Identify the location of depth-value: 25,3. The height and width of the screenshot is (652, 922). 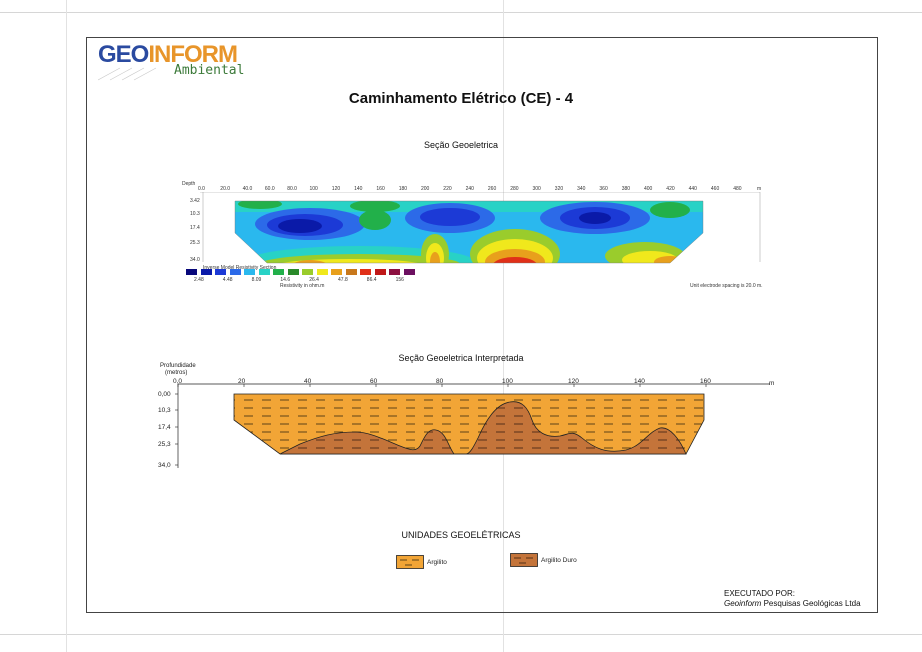
(164, 444).